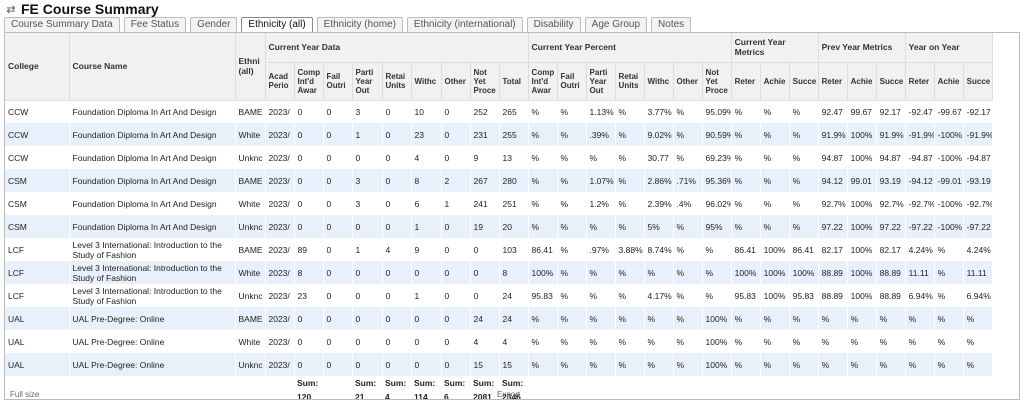 The width and height of the screenshot is (1024, 415). Describe the element at coordinates (62, 24) in the screenshot. I see `tab-course-summary-data: Course Summary Data` at that location.